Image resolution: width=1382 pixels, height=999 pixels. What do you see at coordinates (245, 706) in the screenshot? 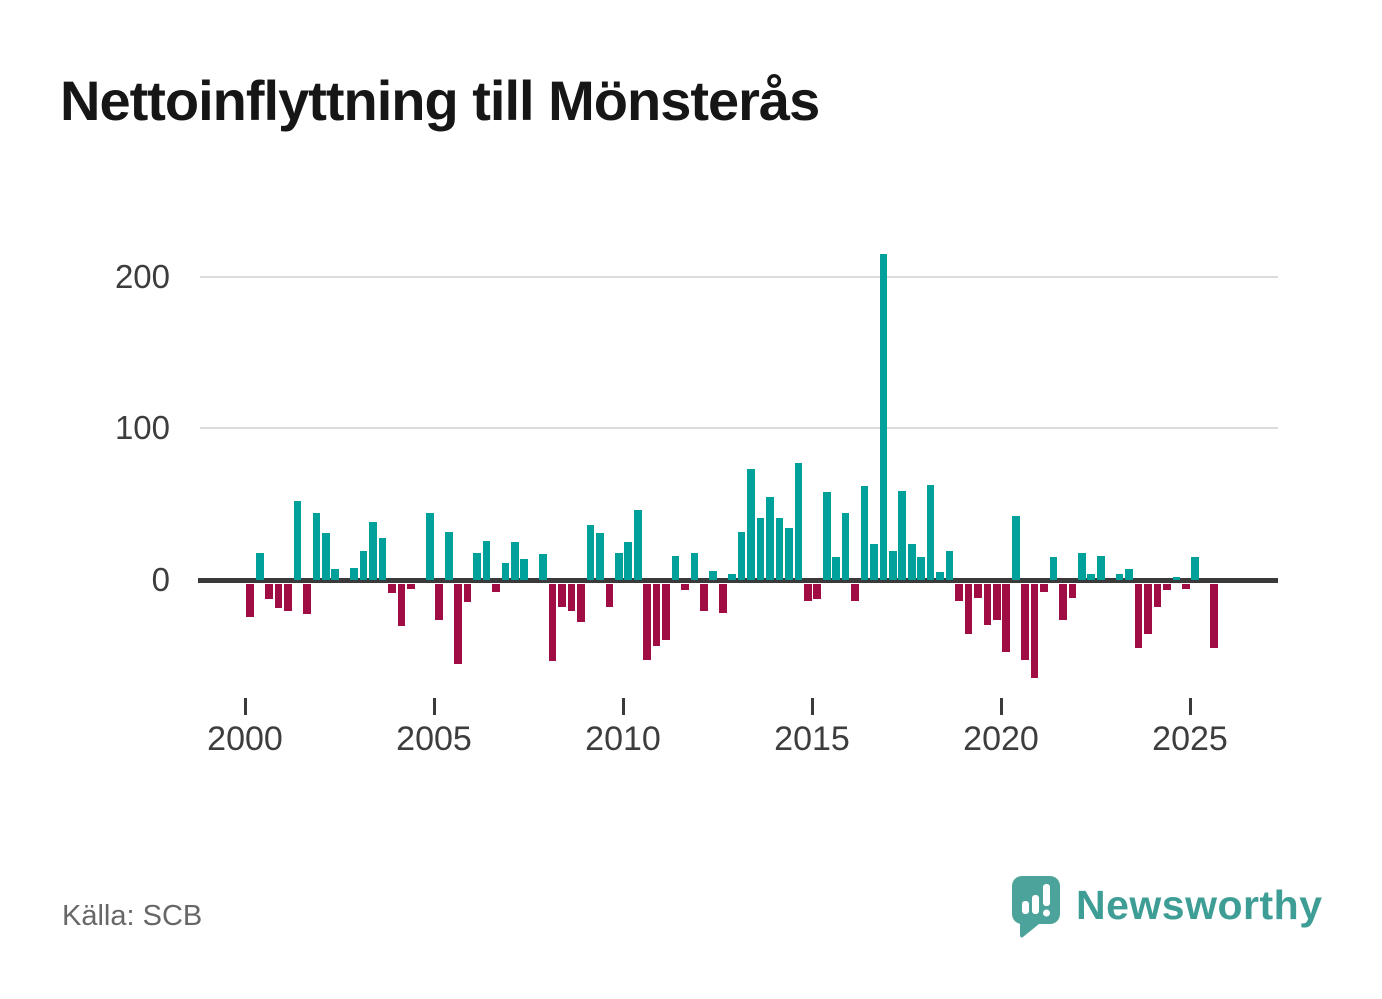
I see `x-tick-2000` at bounding box center [245, 706].